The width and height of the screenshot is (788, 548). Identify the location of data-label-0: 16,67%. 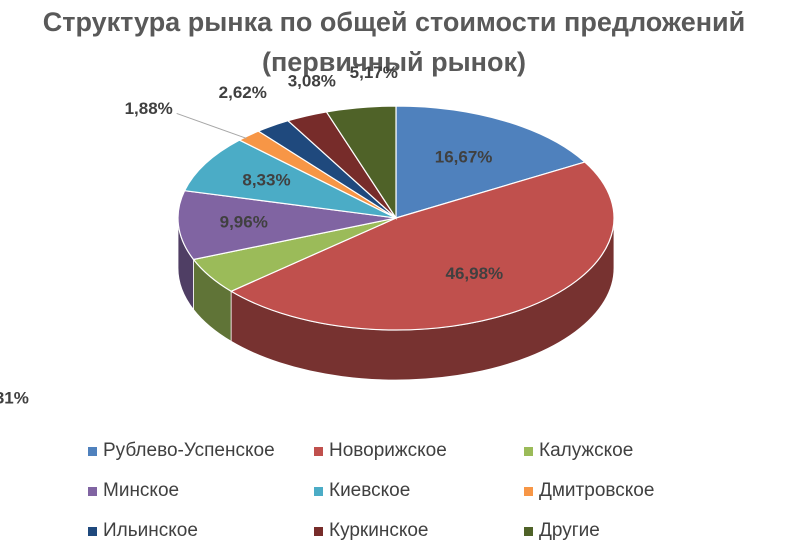
(464, 156).